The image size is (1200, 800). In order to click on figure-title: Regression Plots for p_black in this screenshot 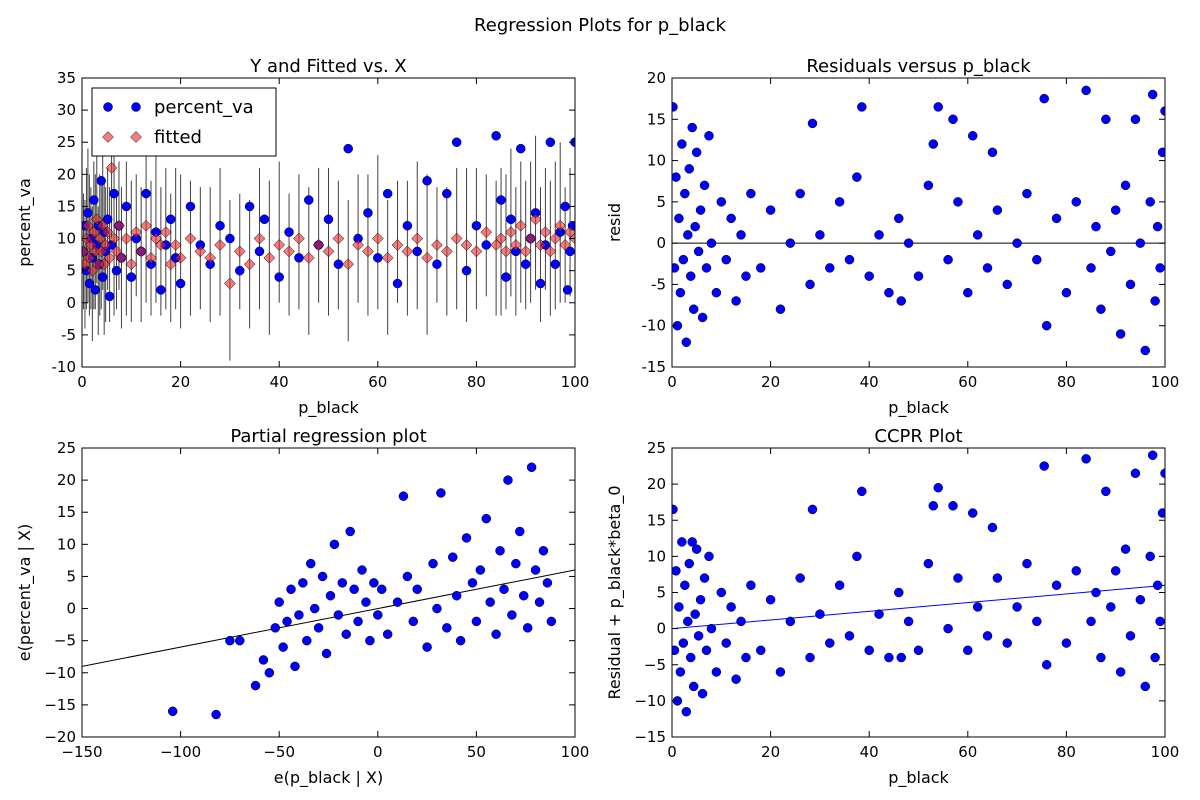, I will do `click(600, 25)`.